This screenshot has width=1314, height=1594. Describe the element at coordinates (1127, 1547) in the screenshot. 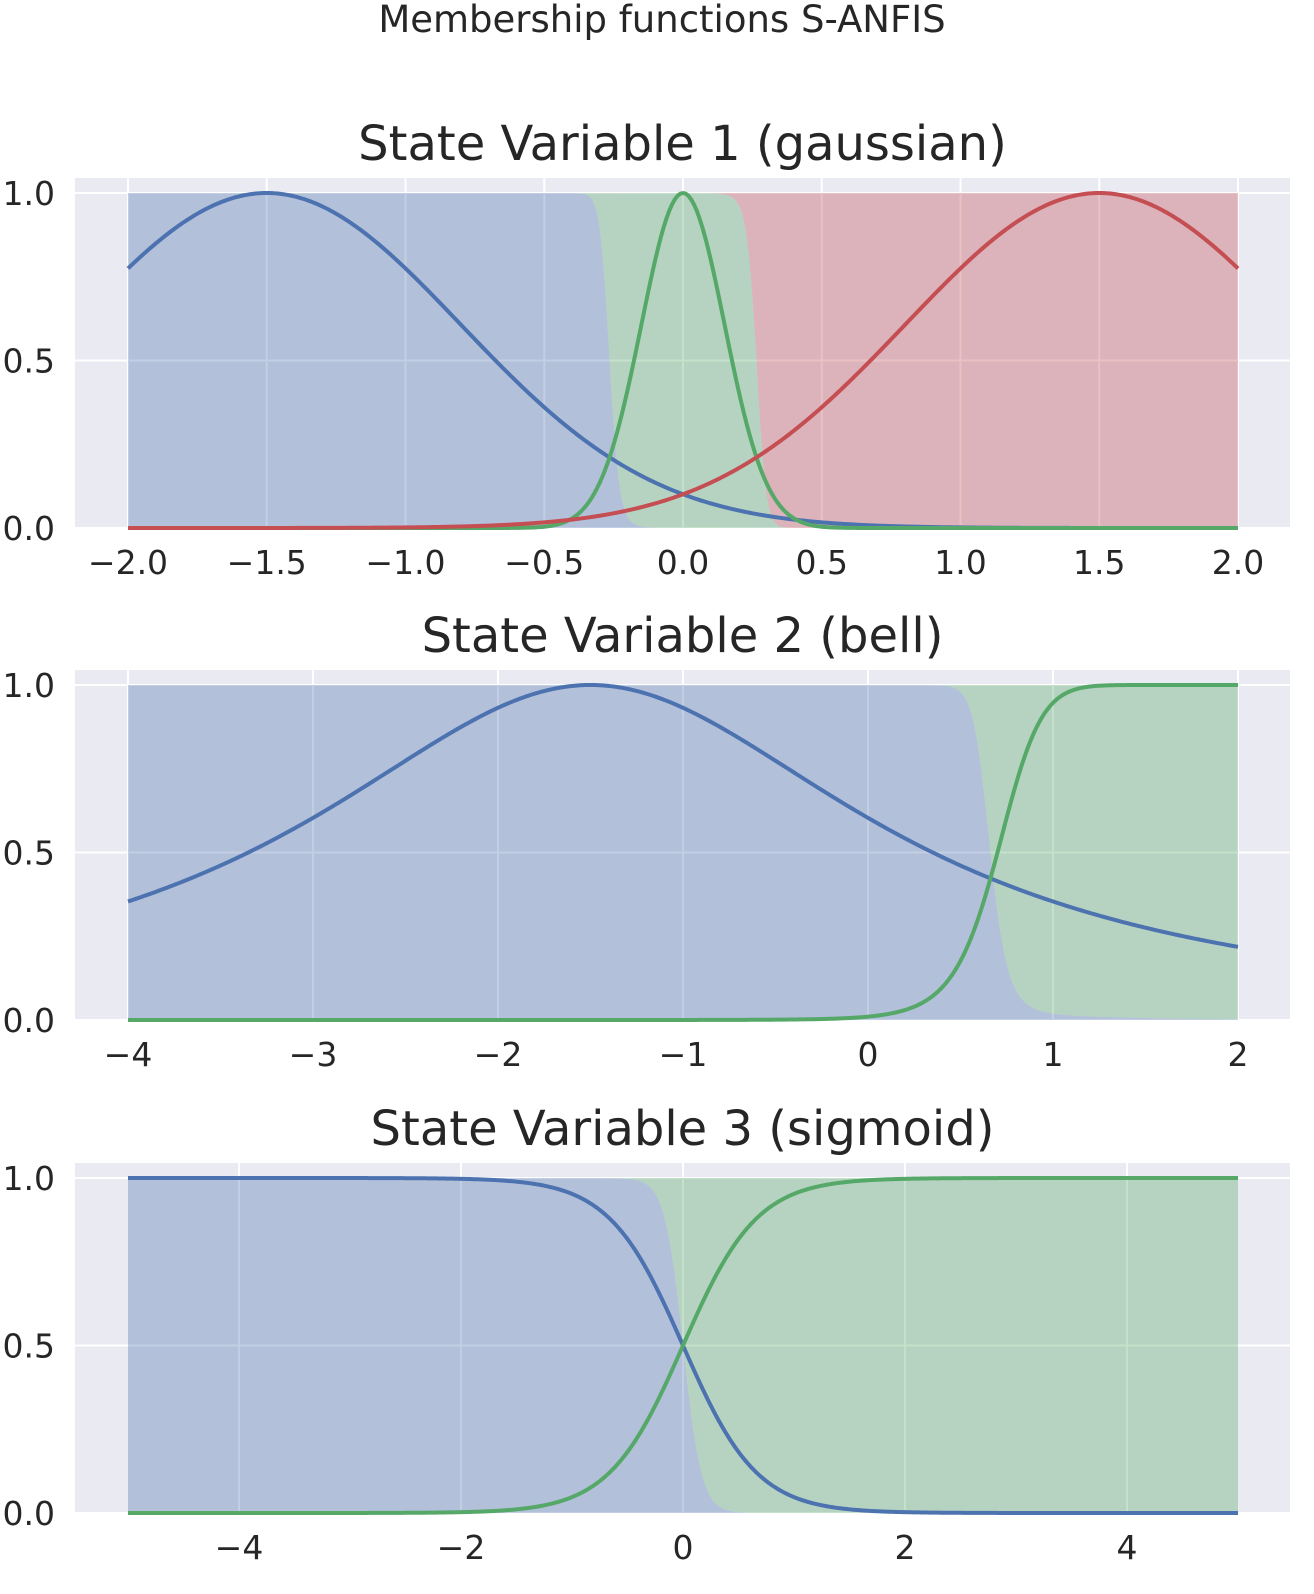

I see `x-tick-label: 4` at that location.